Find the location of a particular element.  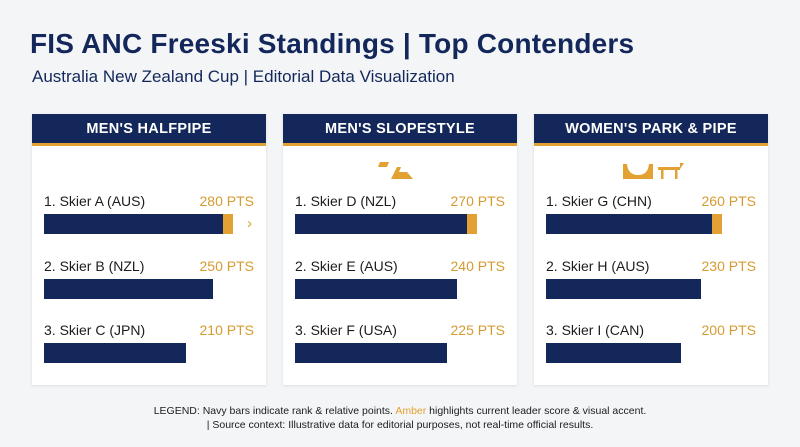

skier-label: 3. Skier C (JPN) is located at coordinates (95, 330).